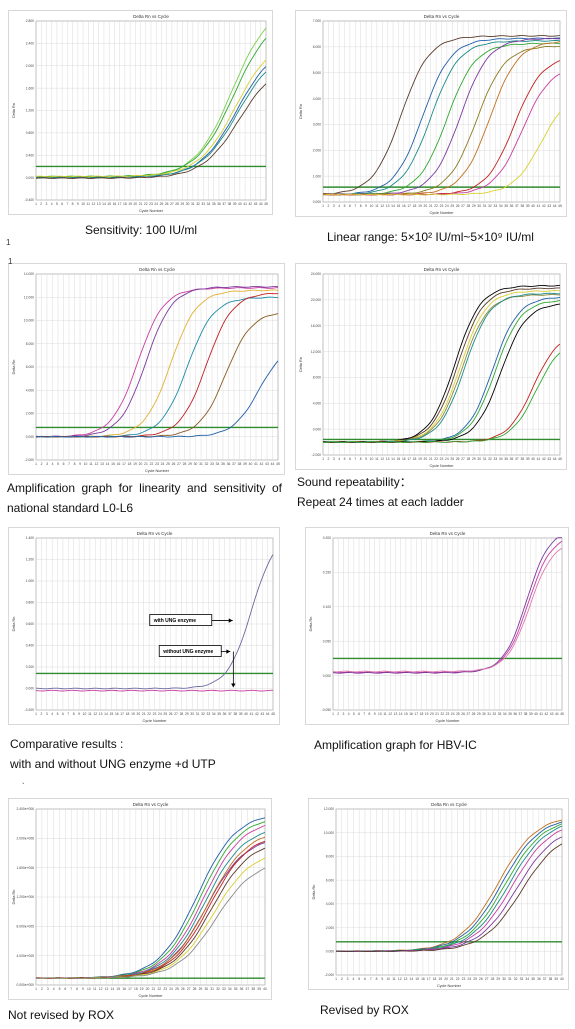  What do you see at coordinates (30, 66) in the screenshot?
I see `y-tick-label: 2.000` at bounding box center [30, 66].